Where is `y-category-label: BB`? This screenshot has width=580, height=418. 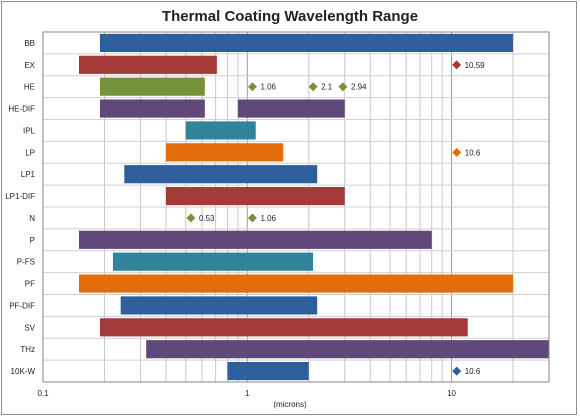 y-category-label: BB is located at coordinates (29, 43).